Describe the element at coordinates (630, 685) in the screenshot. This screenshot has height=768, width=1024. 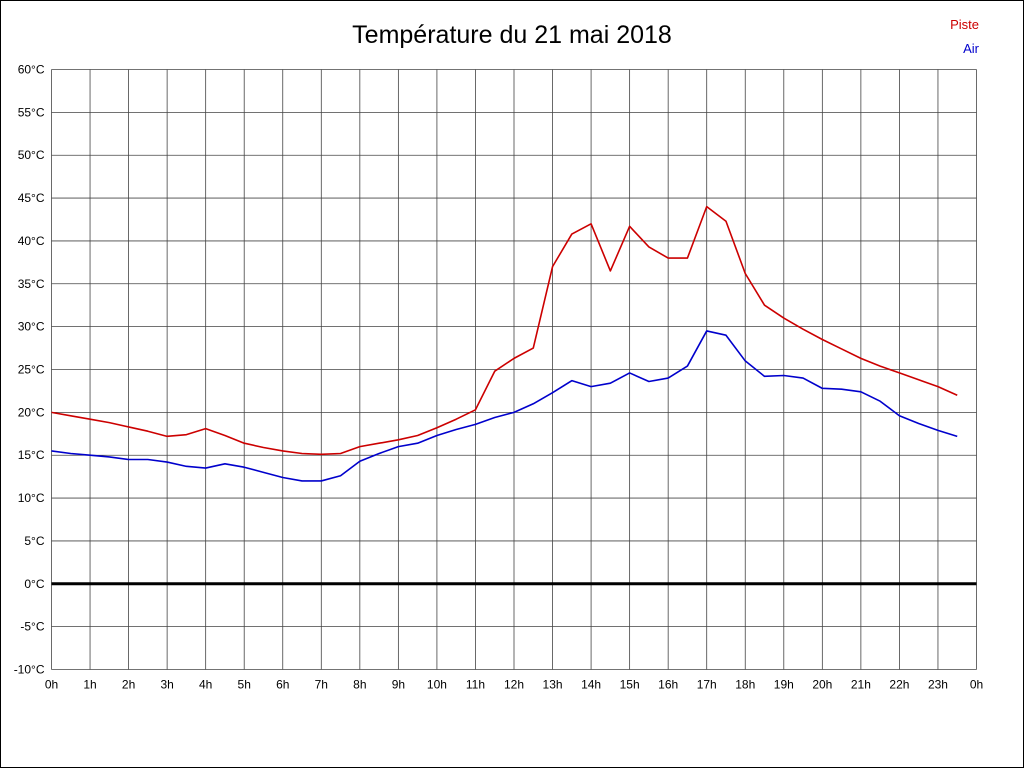
I see `x-tick-label: 15h` at that location.